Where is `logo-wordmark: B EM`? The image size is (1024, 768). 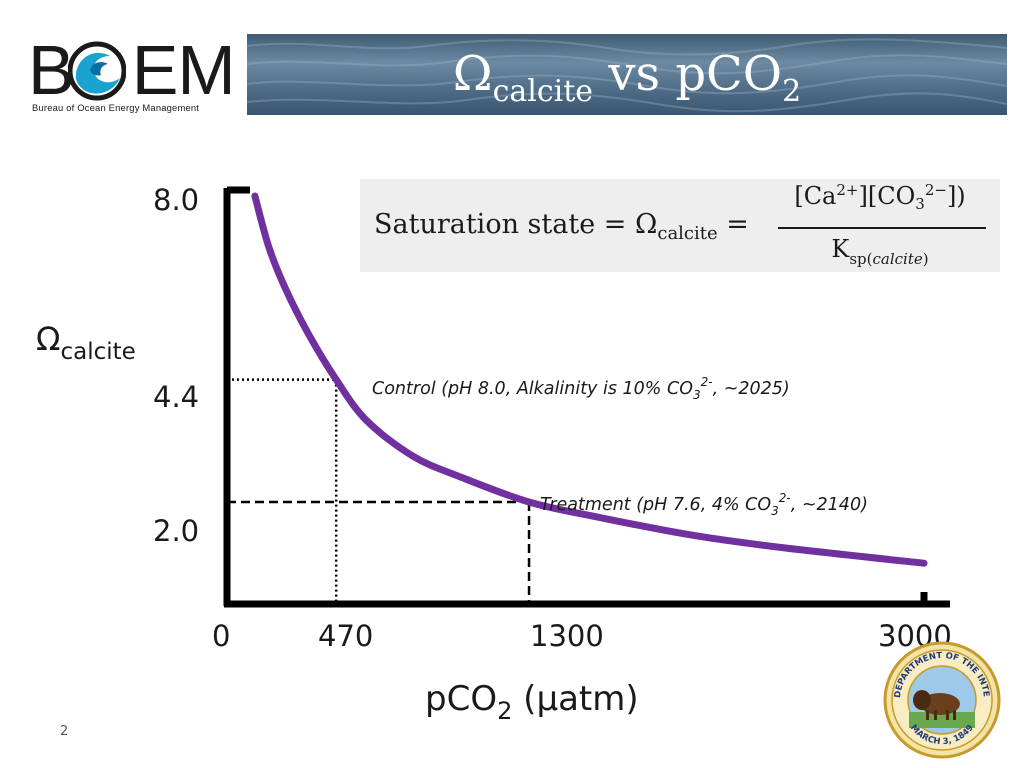 logo-wordmark: B EM is located at coordinates (132, 70).